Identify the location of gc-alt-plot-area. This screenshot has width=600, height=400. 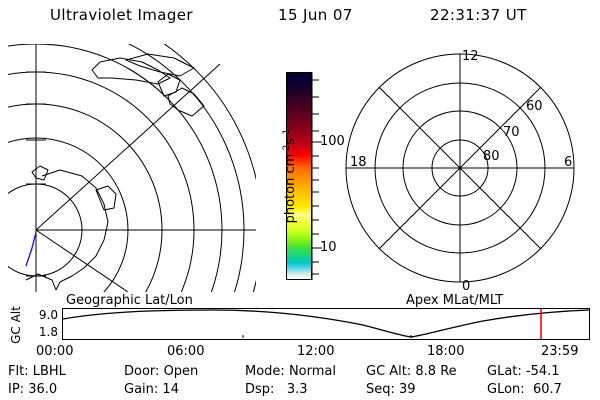
(326, 324).